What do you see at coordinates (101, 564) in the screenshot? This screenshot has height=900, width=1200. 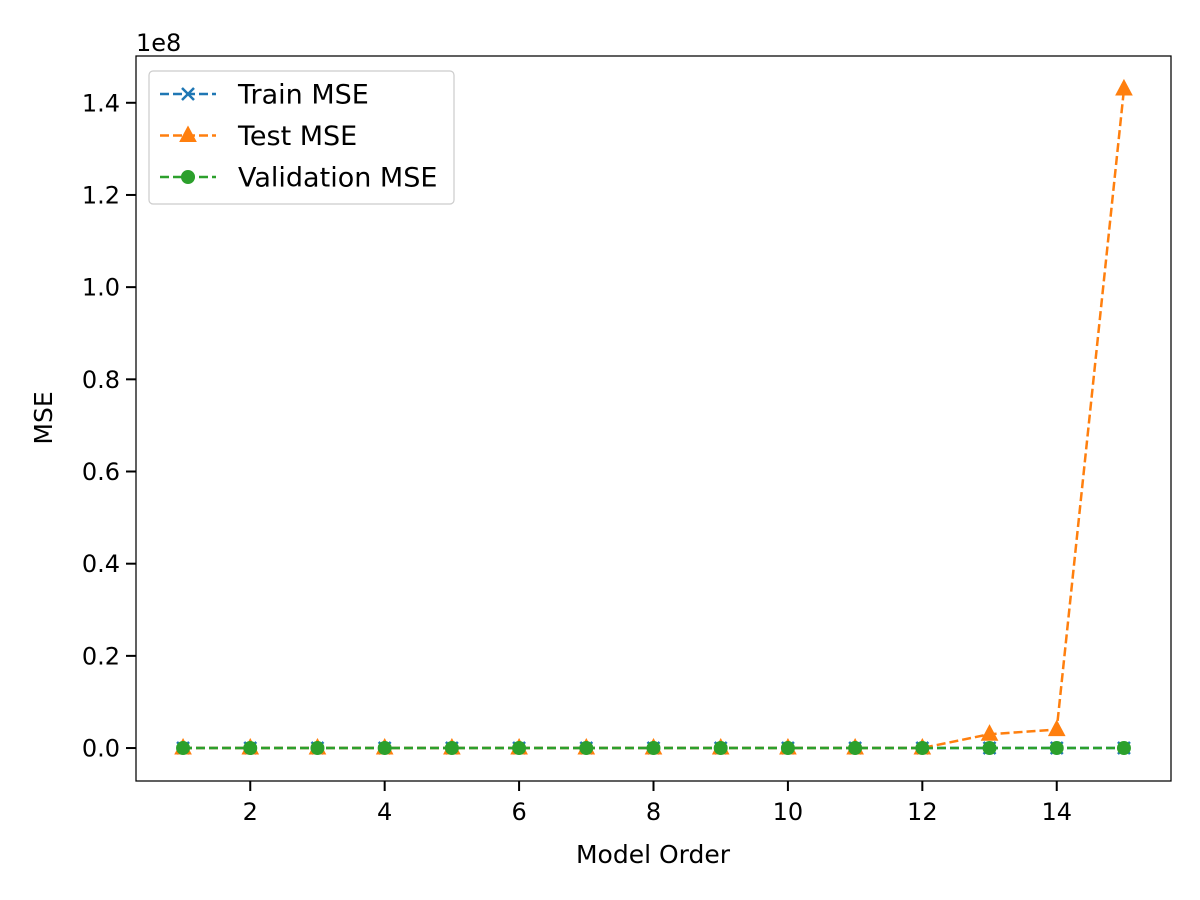 I see `y-tick-label: 0.4` at bounding box center [101, 564].